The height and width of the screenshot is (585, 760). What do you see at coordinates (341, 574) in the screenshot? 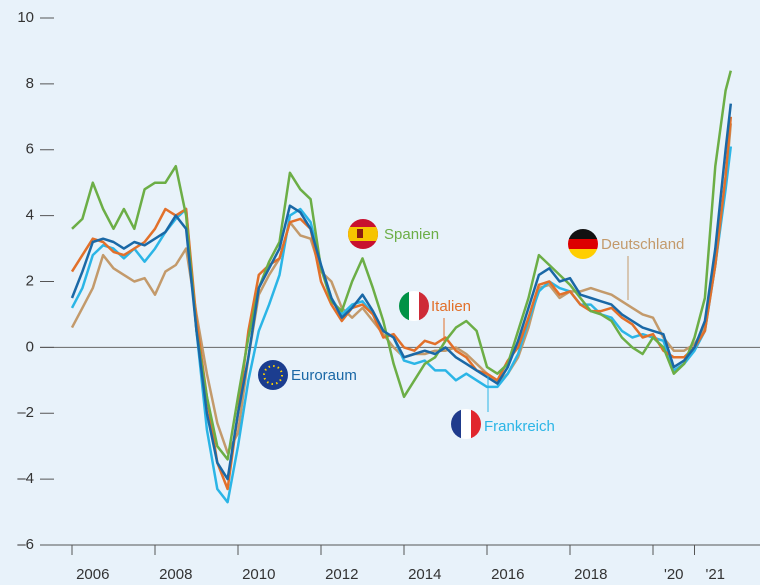
I see `x-tick-label: 2012` at bounding box center [341, 574].